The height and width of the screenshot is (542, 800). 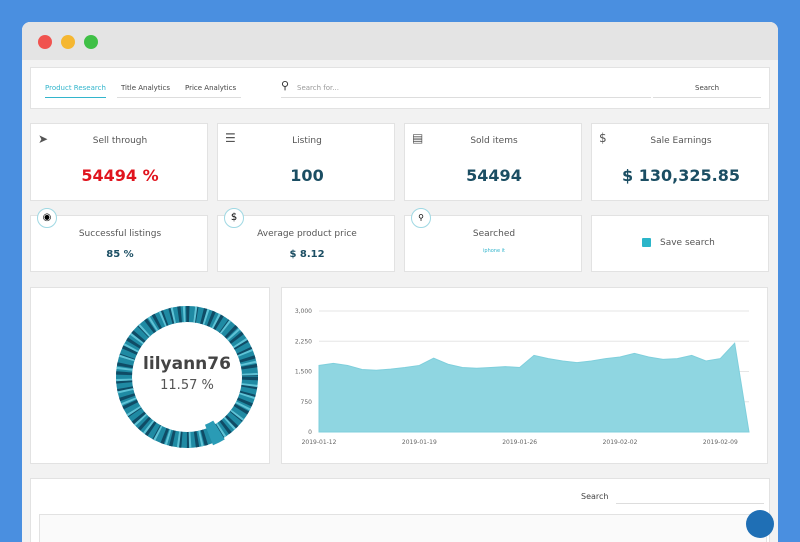 What do you see at coordinates (306, 240) in the screenshot?
I see `info-card: $ Average product price $ 8.12` at bounding box center [306, 240].